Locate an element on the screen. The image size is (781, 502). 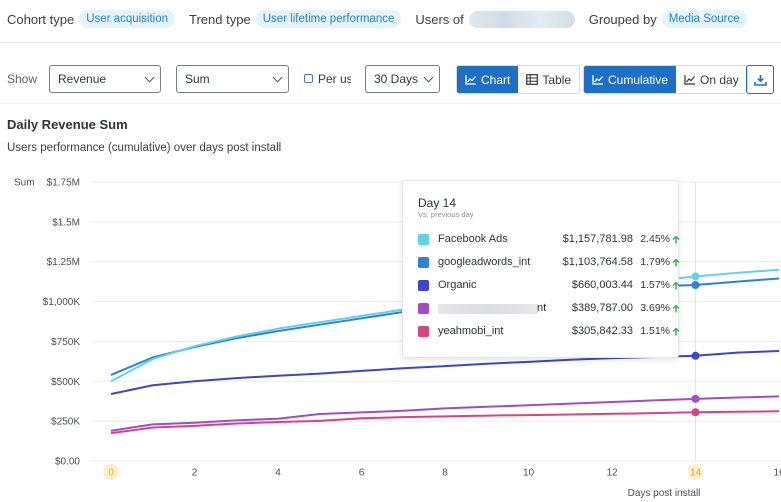
grouped-by-label: Grouped by is located at coordinates (622, 19).